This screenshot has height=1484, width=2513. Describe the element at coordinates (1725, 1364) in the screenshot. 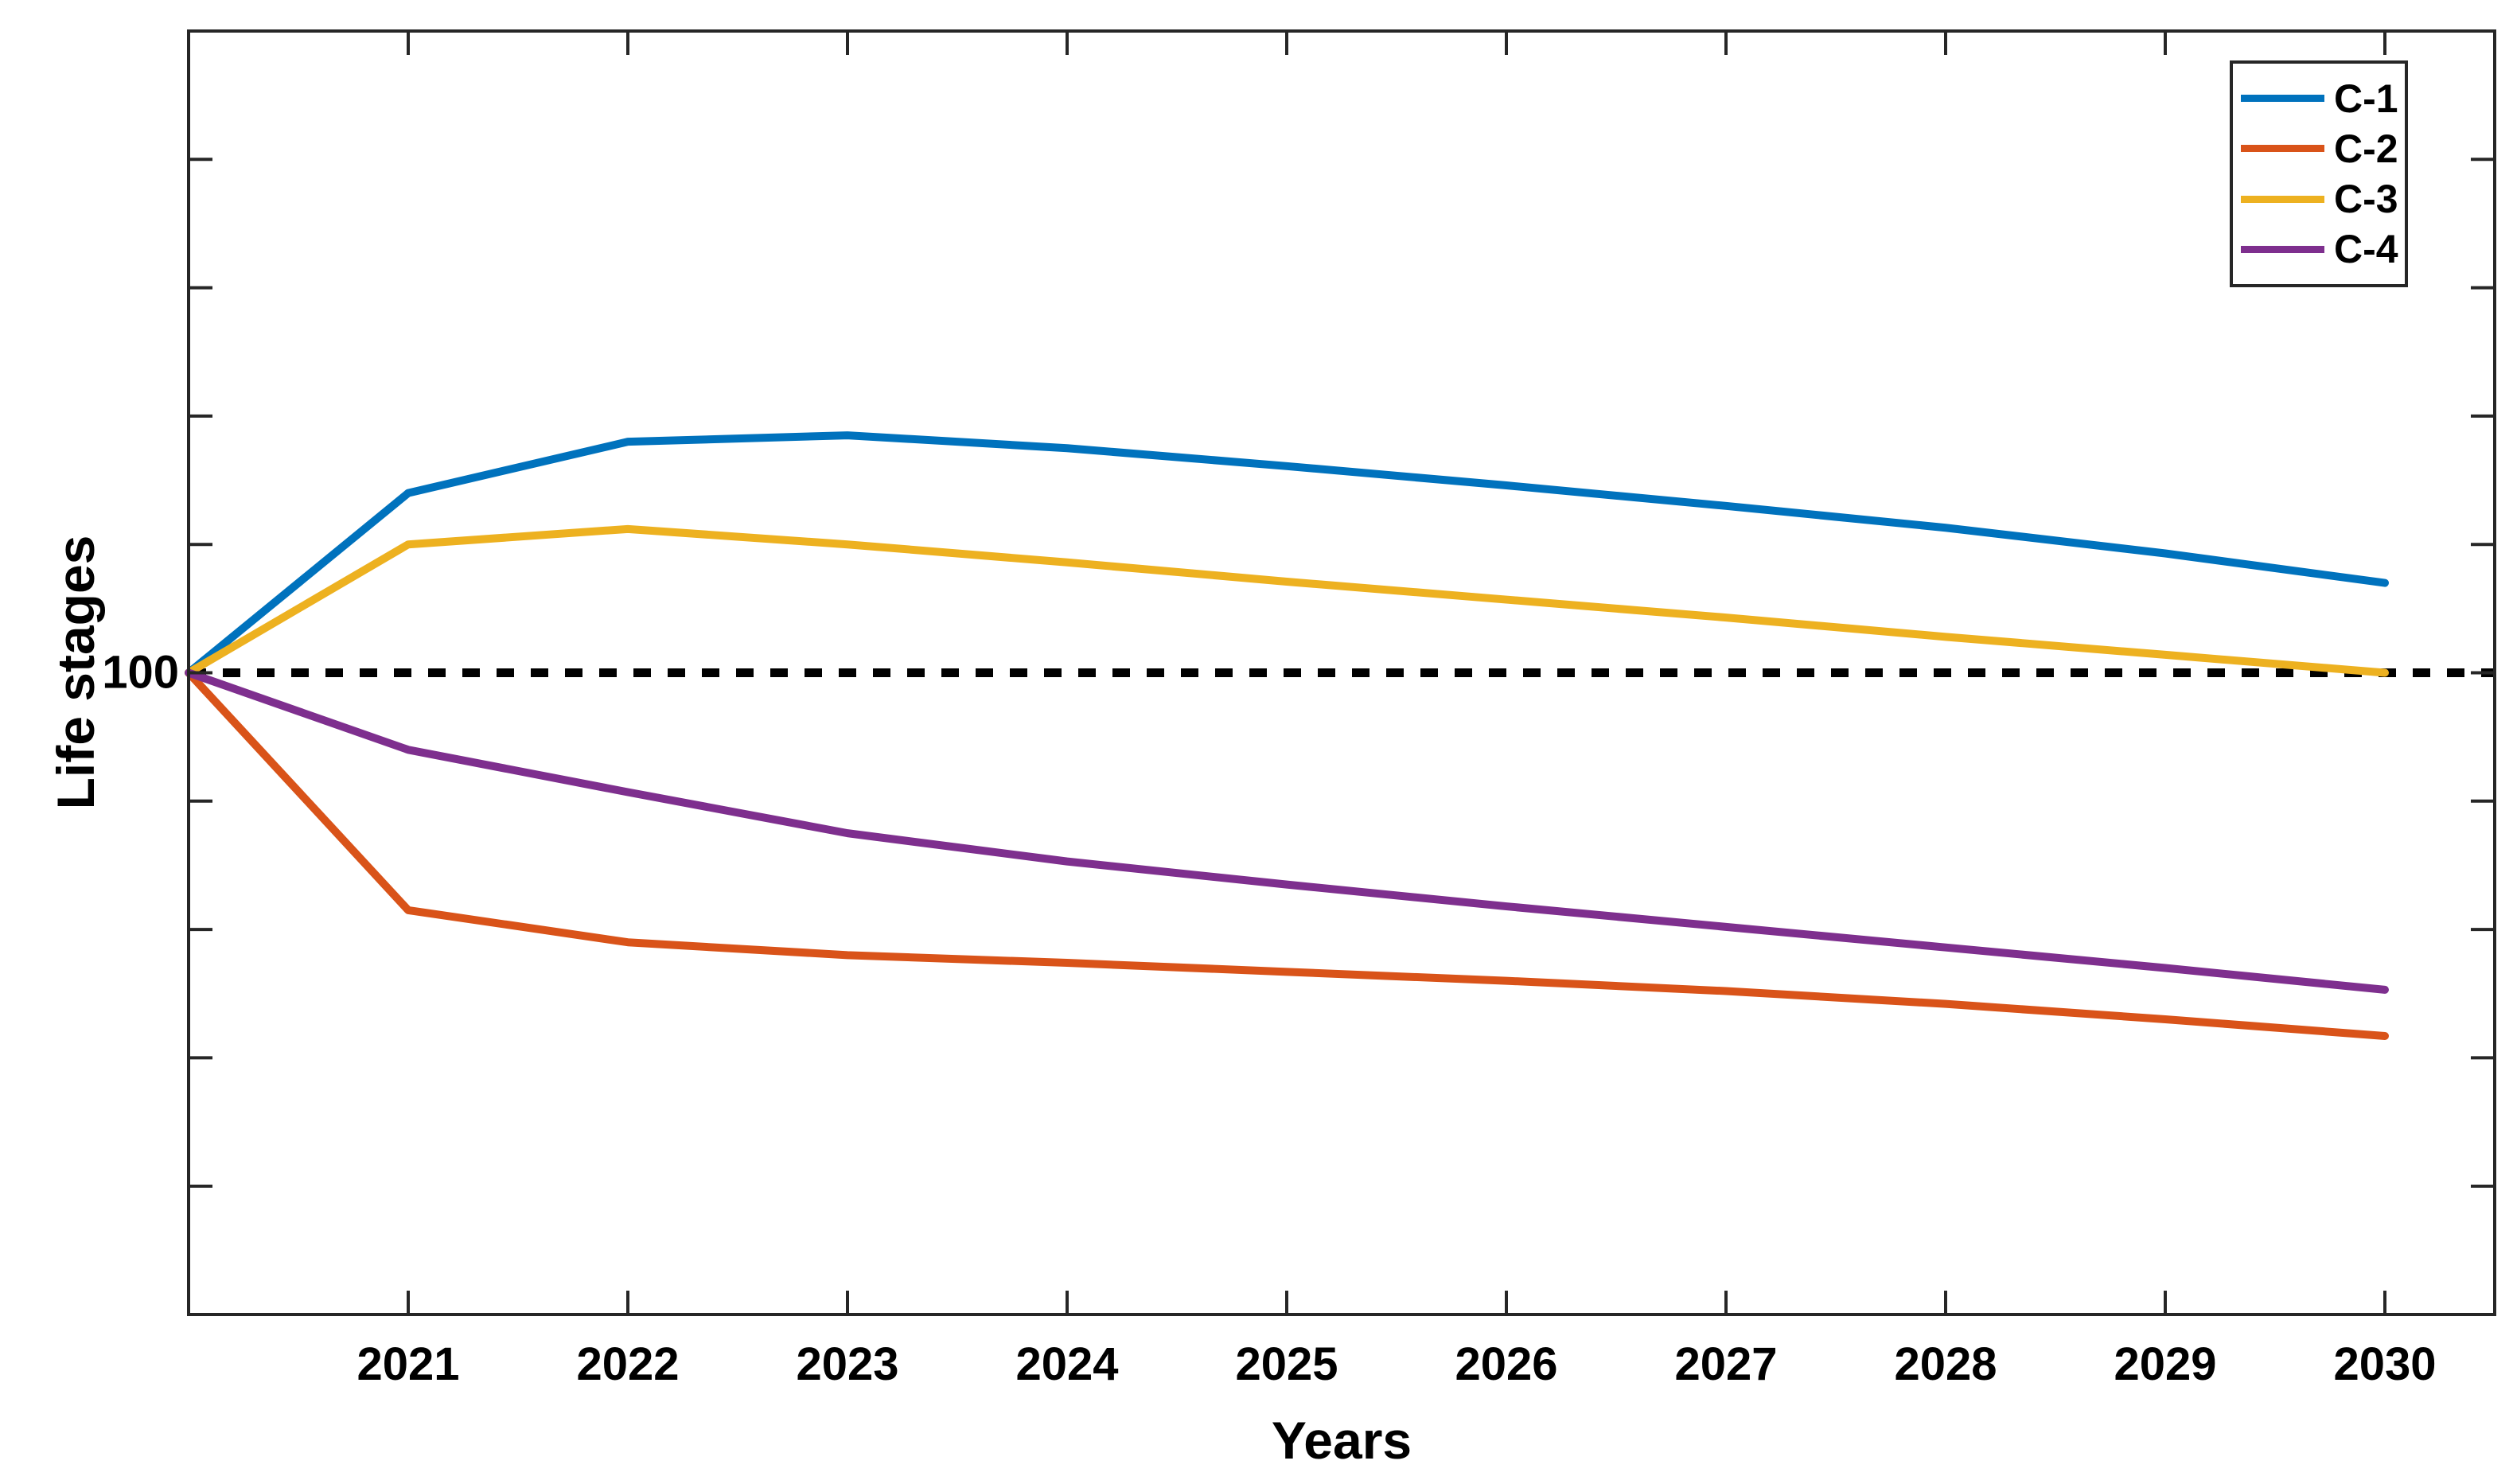

I see `x-tick-label: 2027` at that location.